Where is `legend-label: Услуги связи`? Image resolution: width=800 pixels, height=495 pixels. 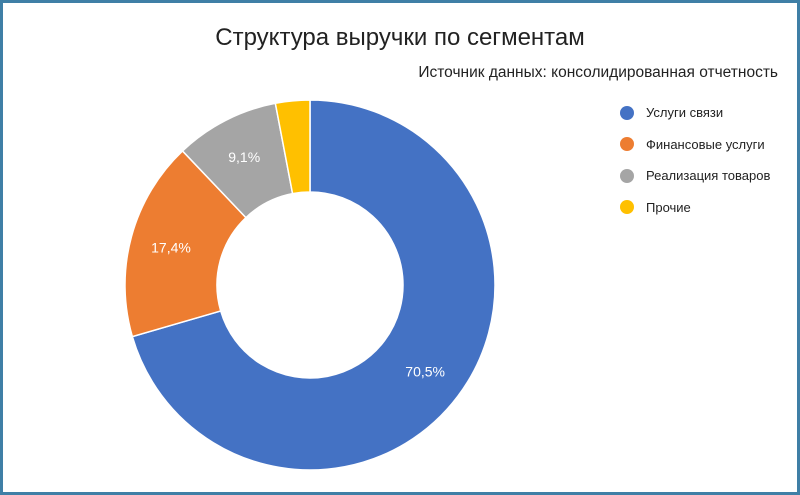 legend-label: Услуги связи is located at coordinates (685, 113).